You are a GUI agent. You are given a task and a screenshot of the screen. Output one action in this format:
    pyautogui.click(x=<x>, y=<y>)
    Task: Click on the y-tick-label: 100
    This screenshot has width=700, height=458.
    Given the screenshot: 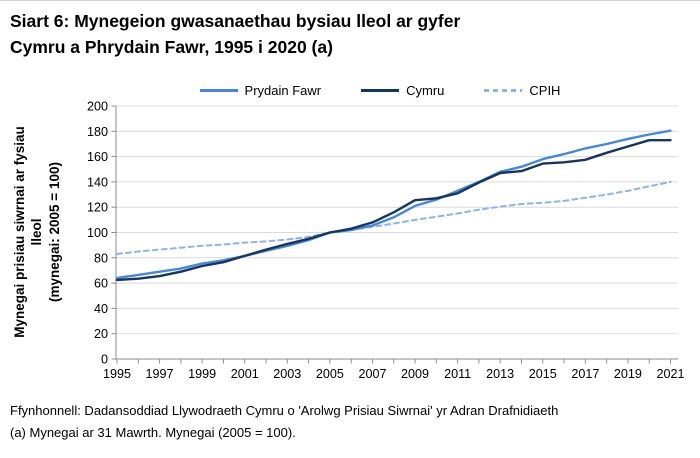 What is the action you would take?
    pyautogui.click(x=97, y=233)
    